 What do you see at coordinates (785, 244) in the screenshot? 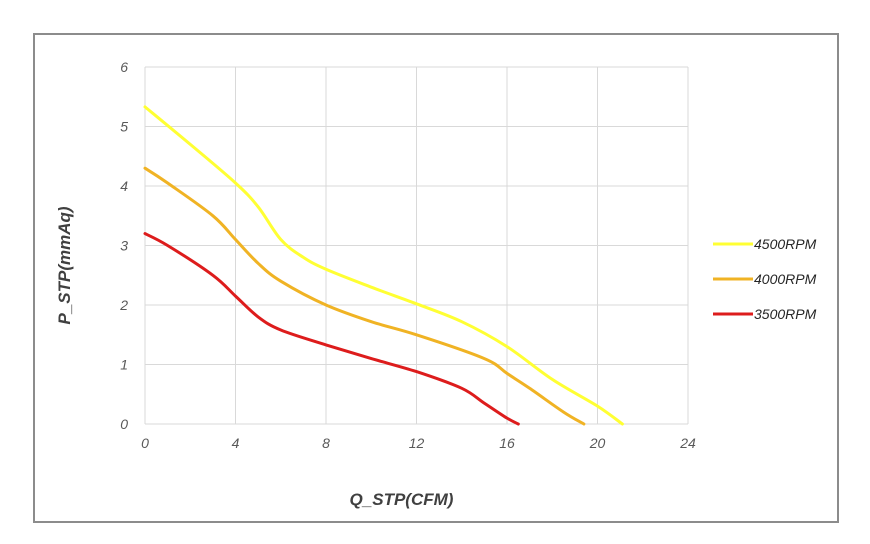
I see `legend-label-4500rpm: 4500RPM` at bounding box center [785, 244].